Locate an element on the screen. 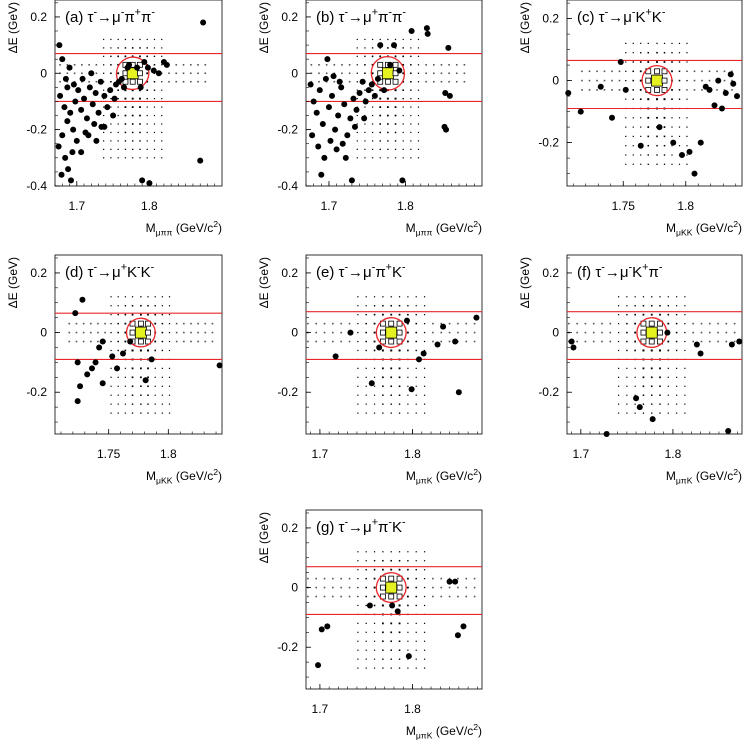  panel-title: (c) τ-→μ-K+K- is located at coordinates (621, 16).